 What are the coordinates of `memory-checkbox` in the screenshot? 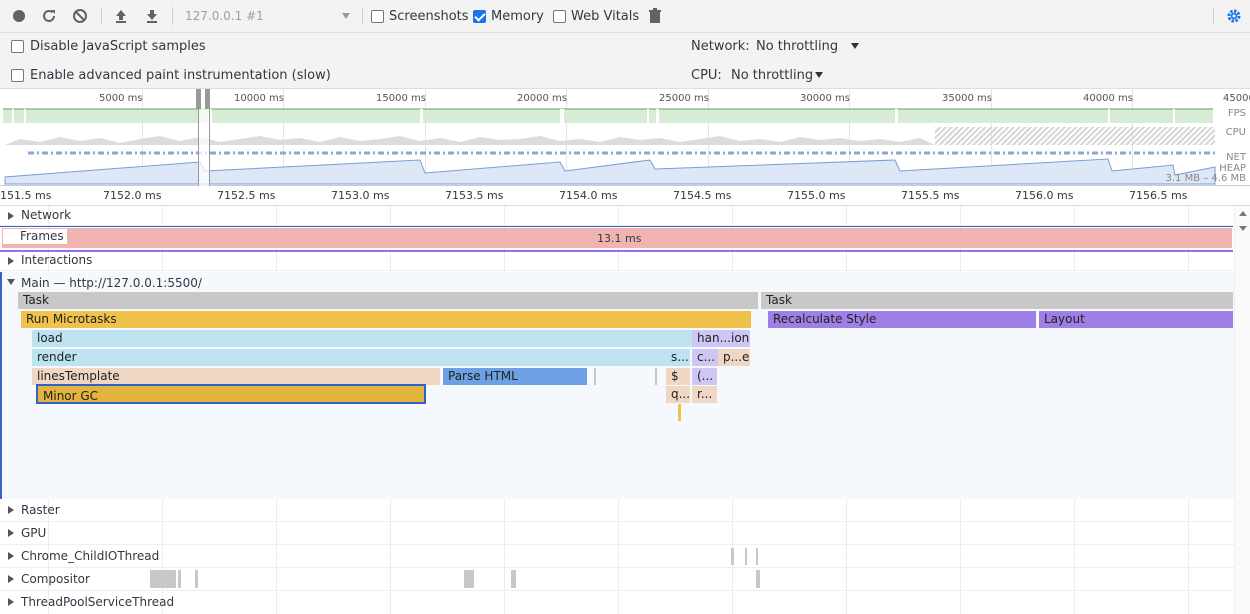 It's located at (479, 16).